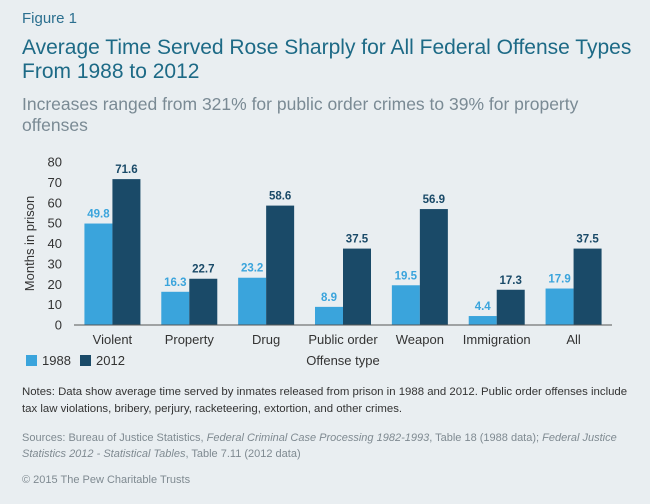 This screenshot has height=504, width=650. What do you see at coordinates (85, 360) in the screenshot?
I see `legend-swatch-2012` at bounding box center [85, 360].